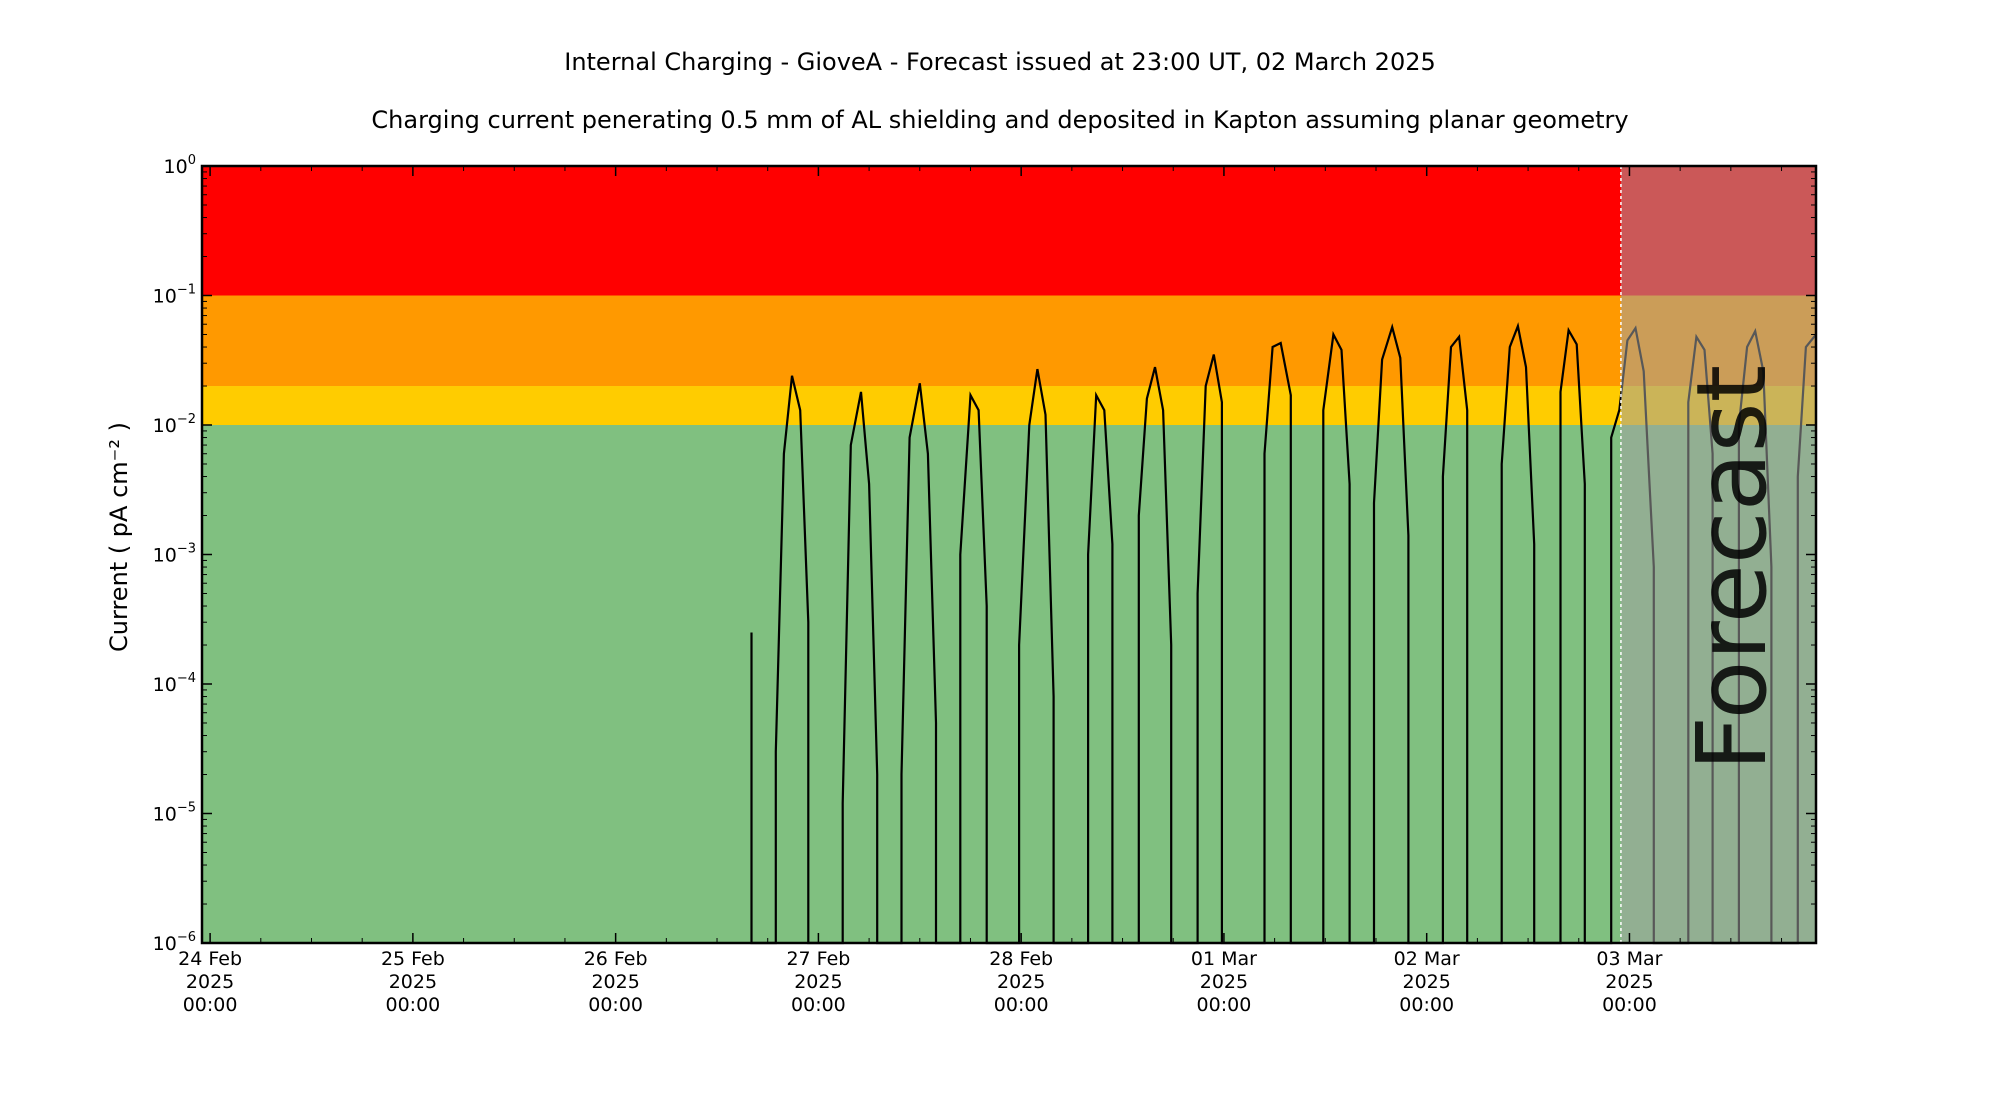  I want to click on forecast-overlay, so click(1718, 554).